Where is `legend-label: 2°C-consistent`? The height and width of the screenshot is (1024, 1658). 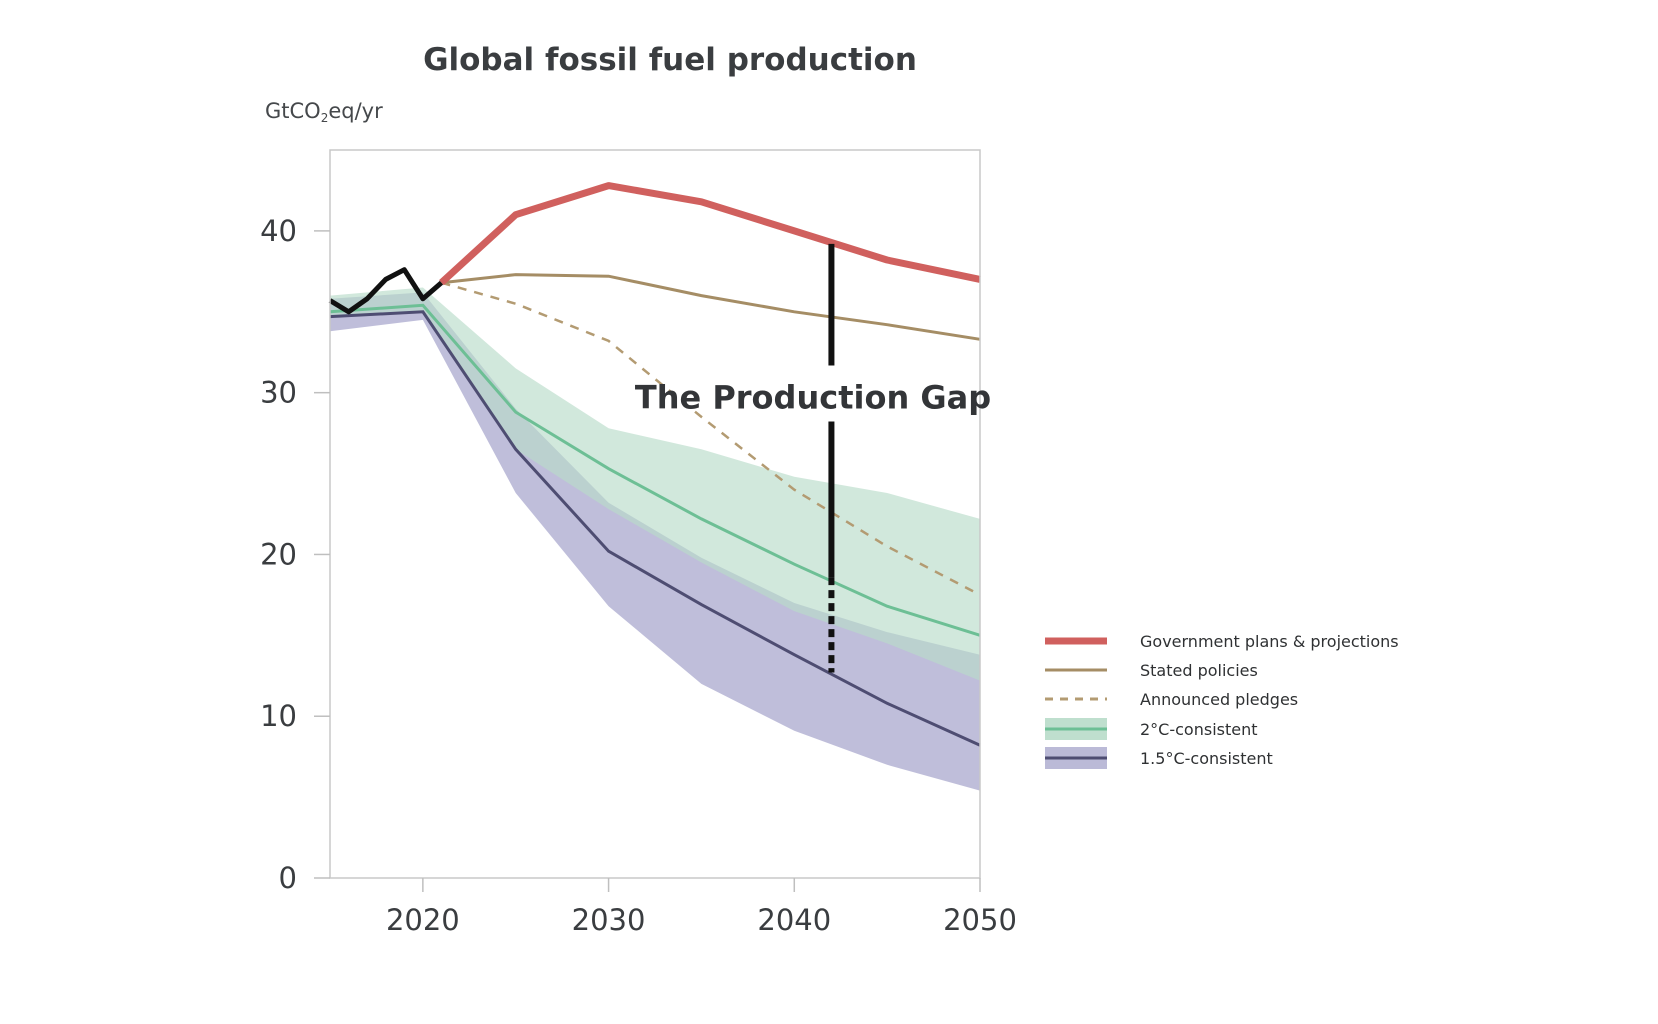
legend-label: 2°C-consistent is located at coordinates (1199, 729).